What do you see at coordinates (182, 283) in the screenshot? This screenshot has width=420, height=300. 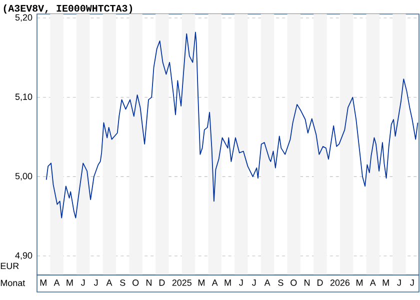 I see `x-tick-label: 2025` at bounding box center [182, 283].